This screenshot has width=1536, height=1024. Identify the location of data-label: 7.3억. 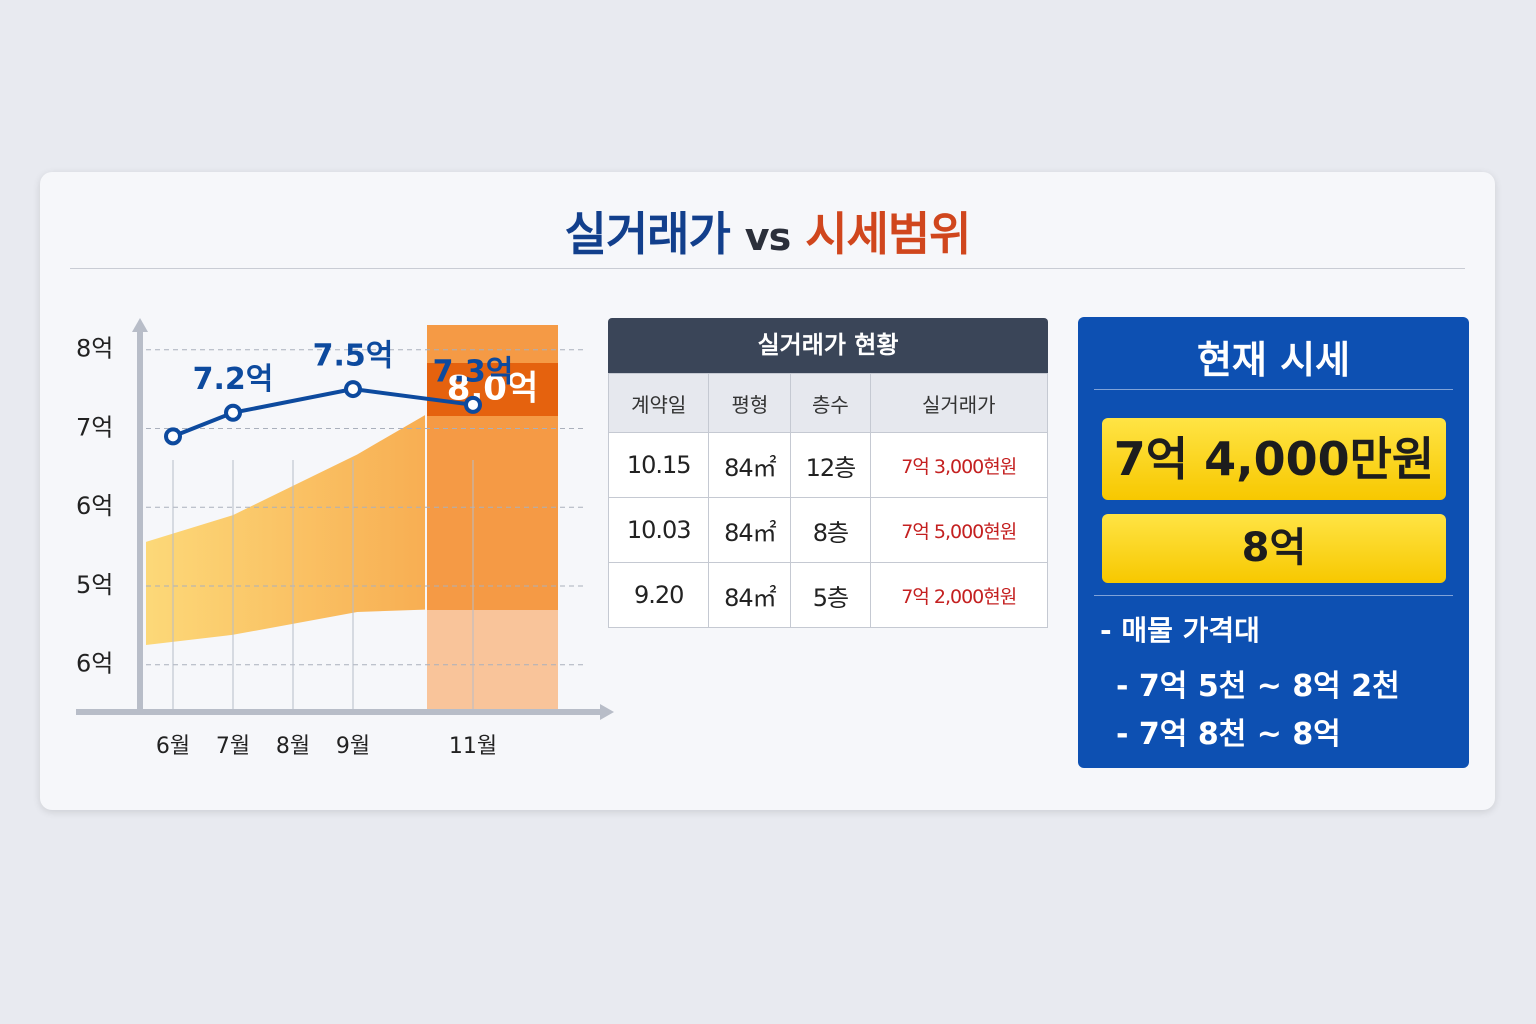
(473, 371).